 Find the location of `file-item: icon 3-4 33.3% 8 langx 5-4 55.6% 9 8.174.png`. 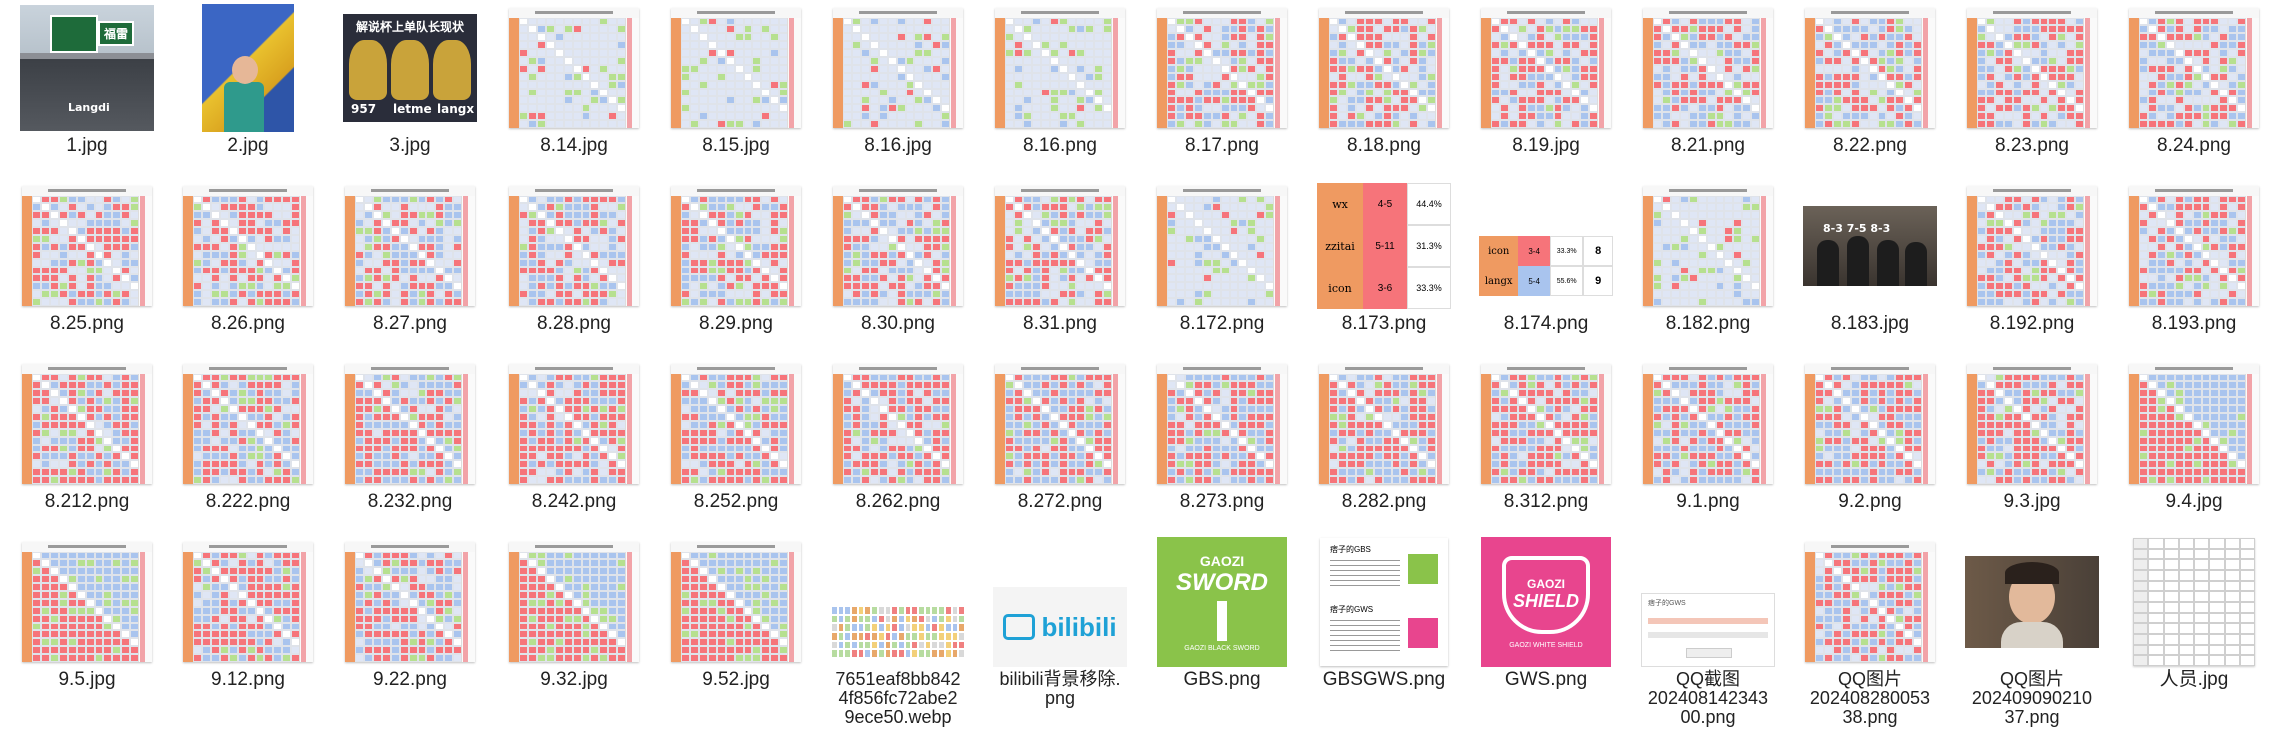

file-item: icon 3-4 33.3% 8 langx 5-4 55.6% 9 8.174.png is located at coordinates (1546, 267).